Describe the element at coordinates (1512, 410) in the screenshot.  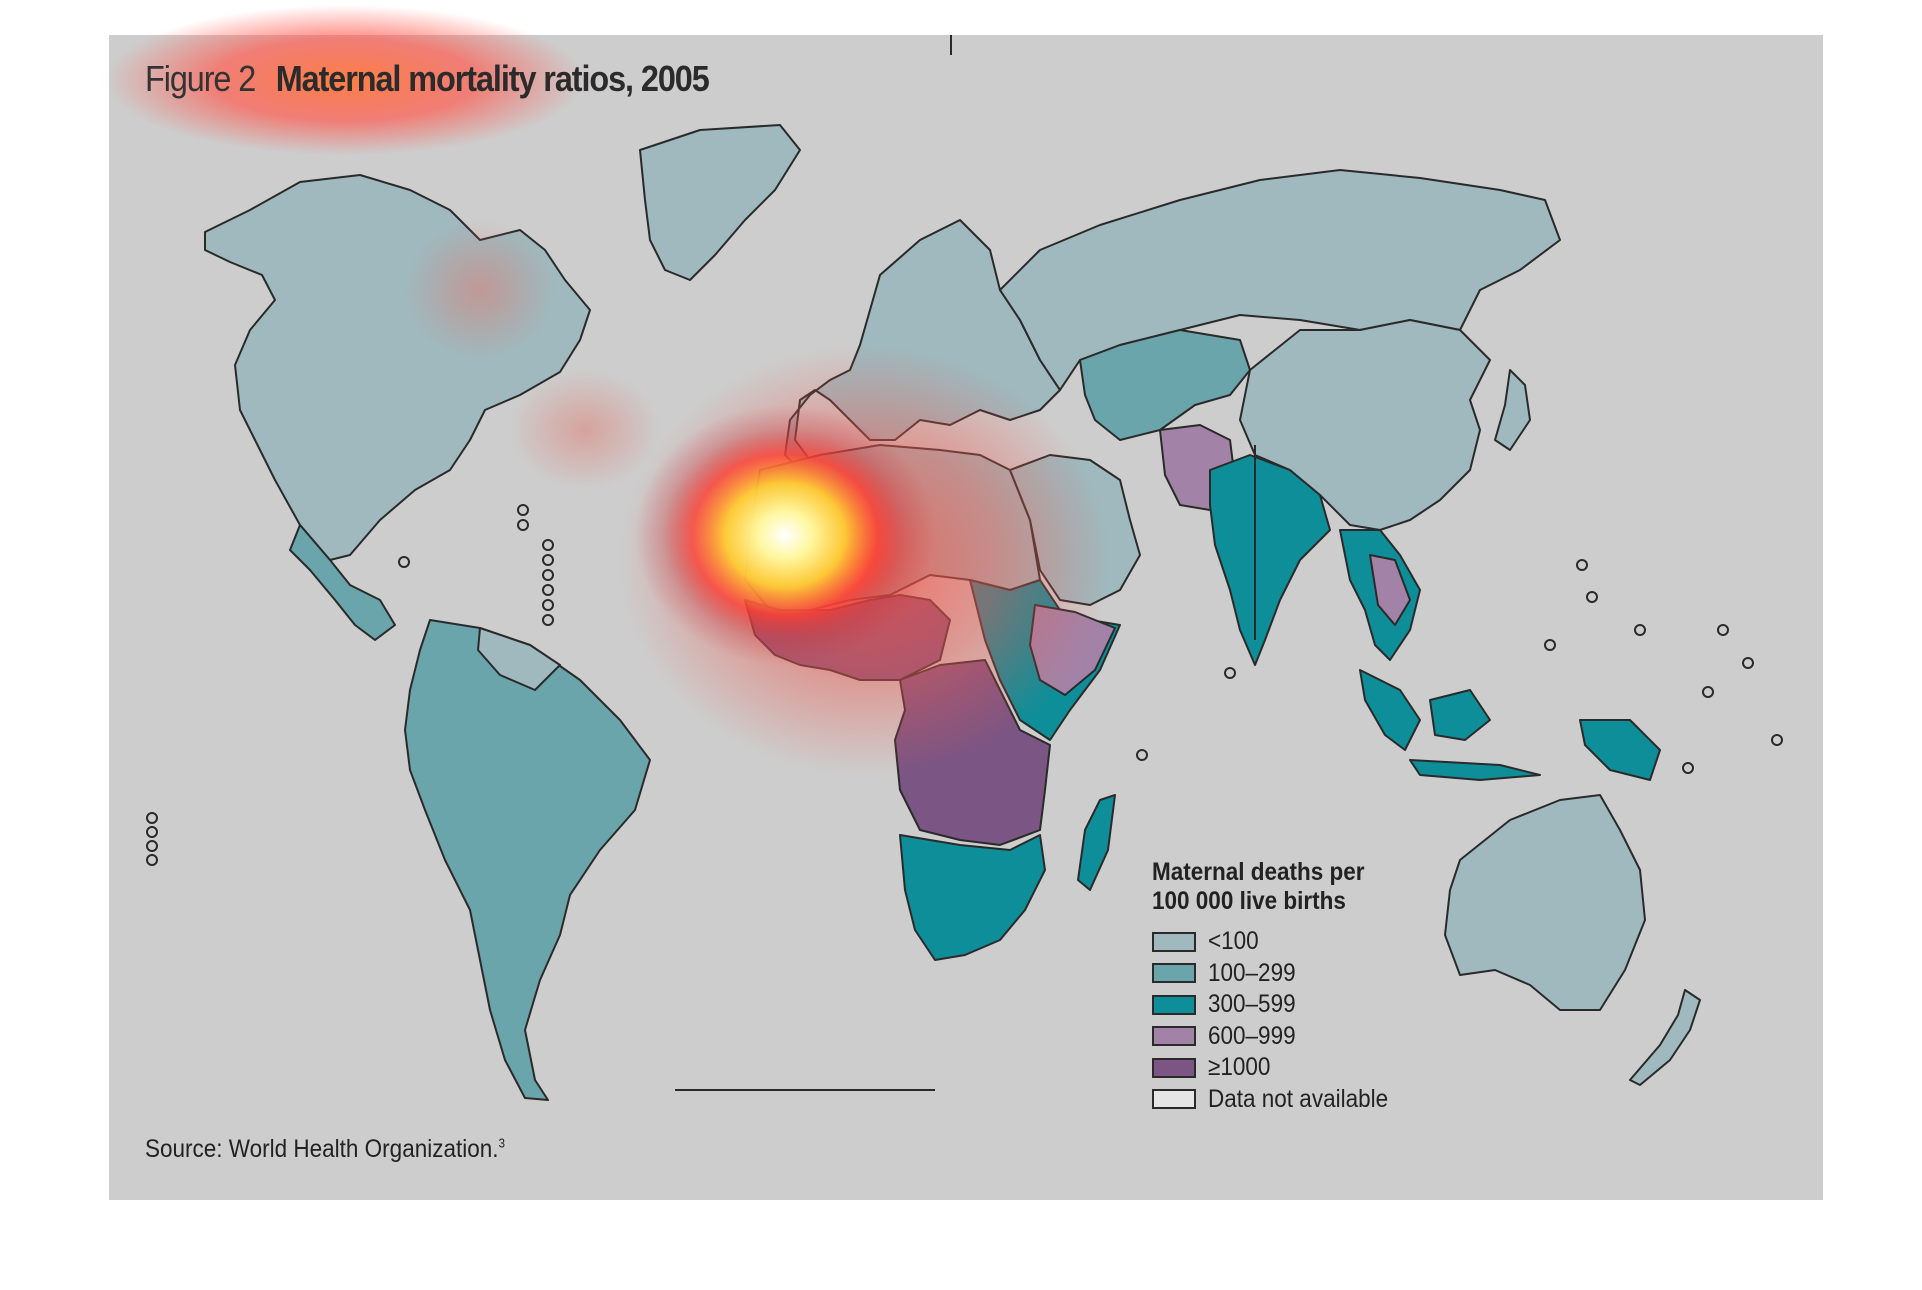
I see `country-japan` at that location.